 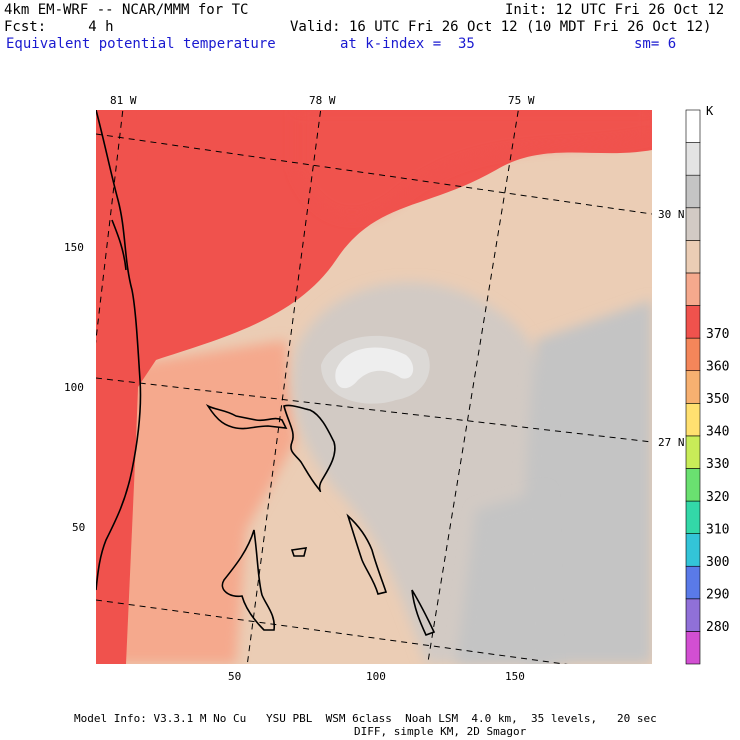 I want to click on colorbar-label: 310, so click(x=717, y=529).